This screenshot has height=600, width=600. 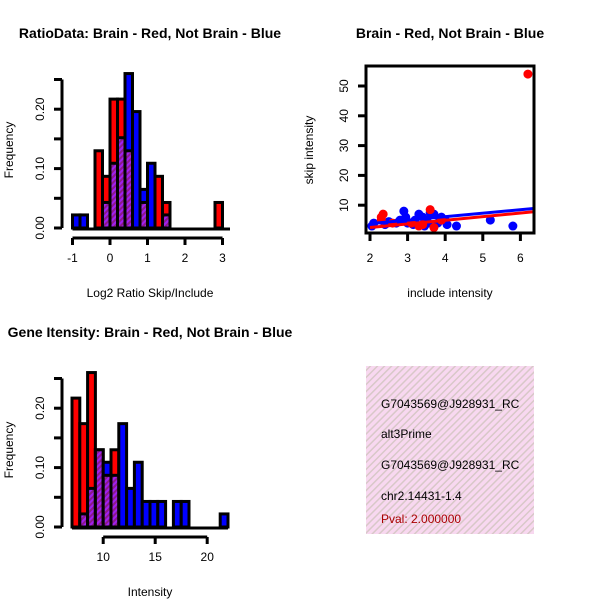 I want to click on info-box-background, so click(x=450, y=450).